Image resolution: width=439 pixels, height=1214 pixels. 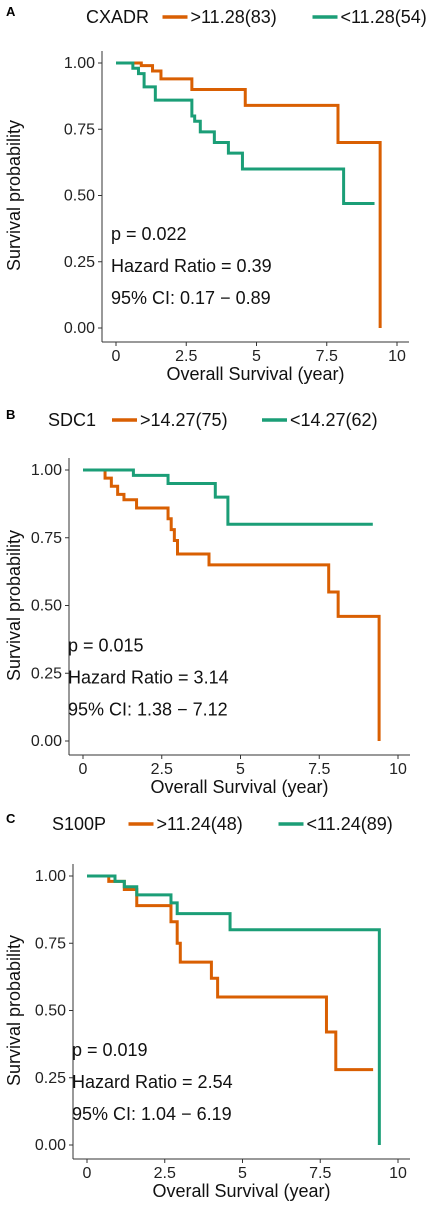 What do you see at coordinates (11, 818) in the screenshot?
I see `panel-letter: C` at bounding box center [11, 818].